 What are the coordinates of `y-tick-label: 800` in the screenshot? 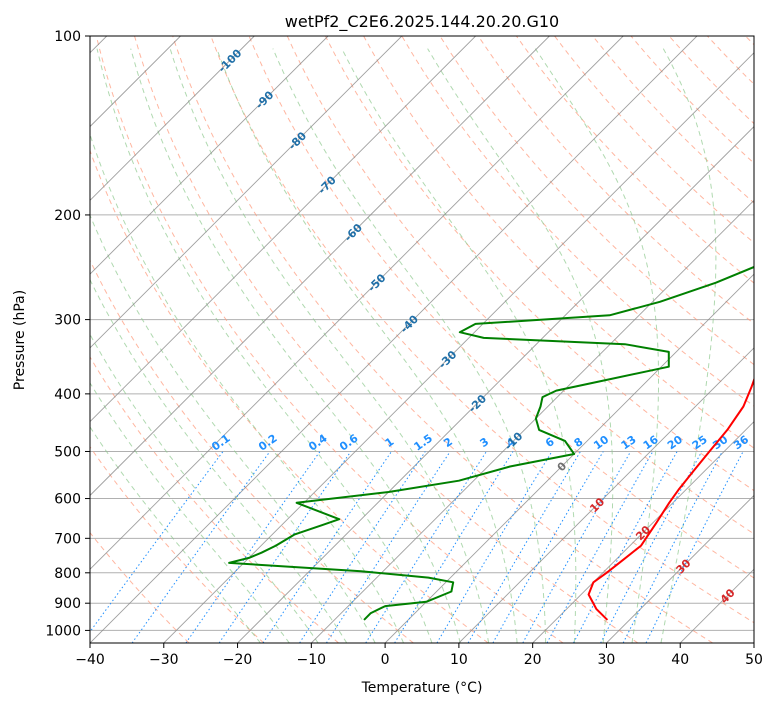 It's located at (67, 574).